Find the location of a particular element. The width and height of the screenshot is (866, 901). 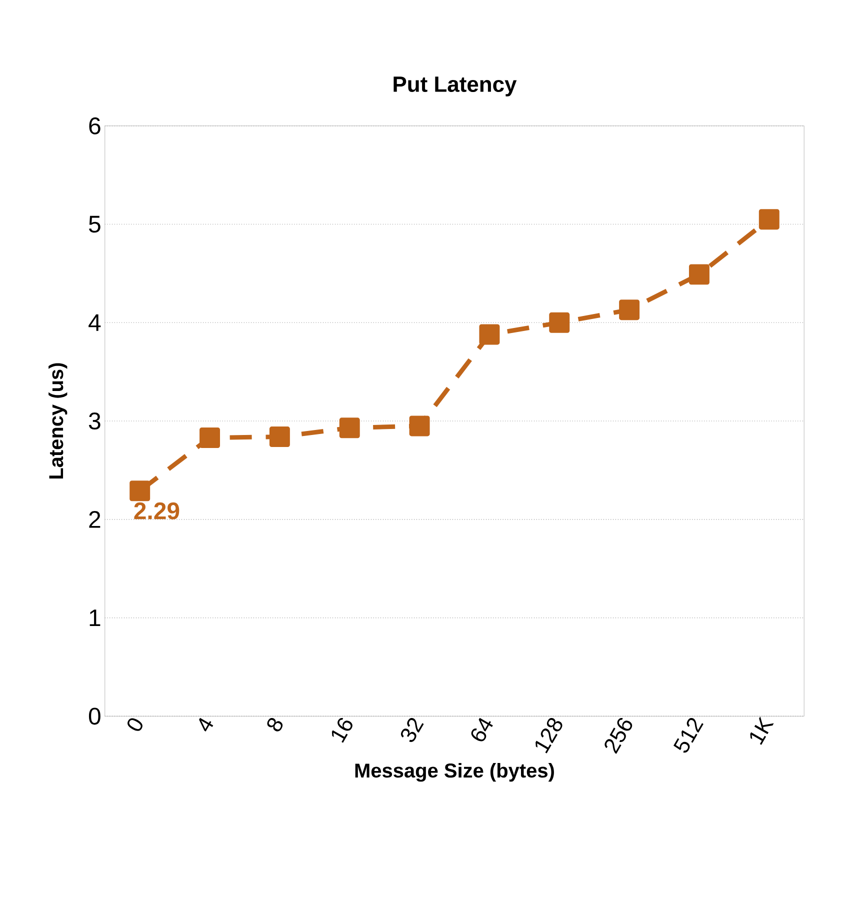

y-tick-label: 1 is located at coordinates (95, 618).